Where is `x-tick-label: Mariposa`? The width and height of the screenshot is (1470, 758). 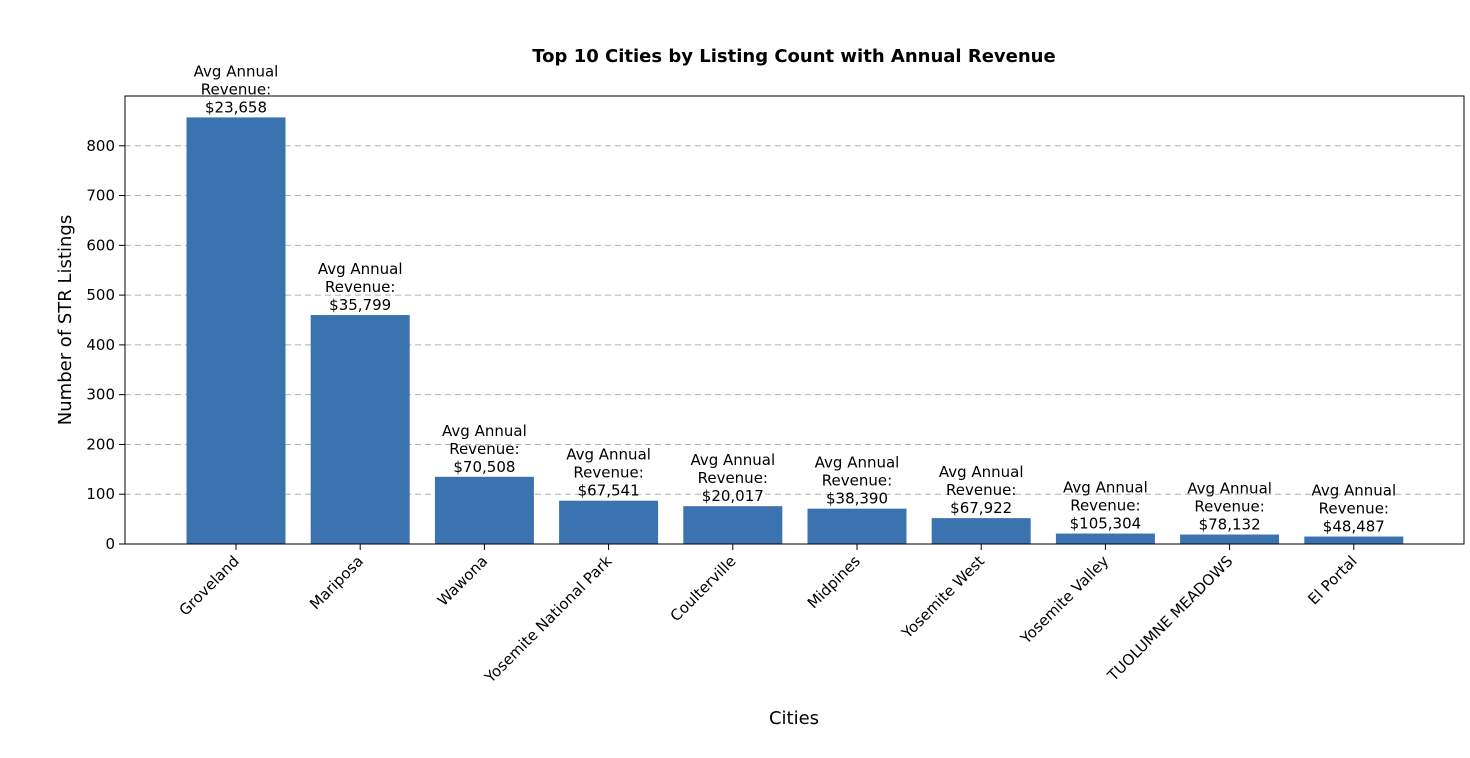 x-tick-label: Mariposa is located at coordinates (336, 582).